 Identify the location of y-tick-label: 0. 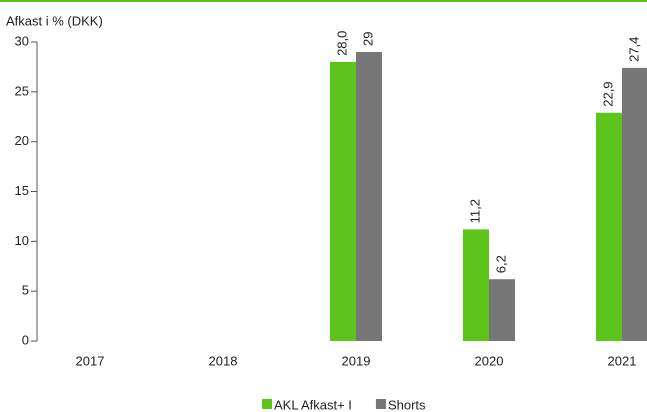
(25, 339).